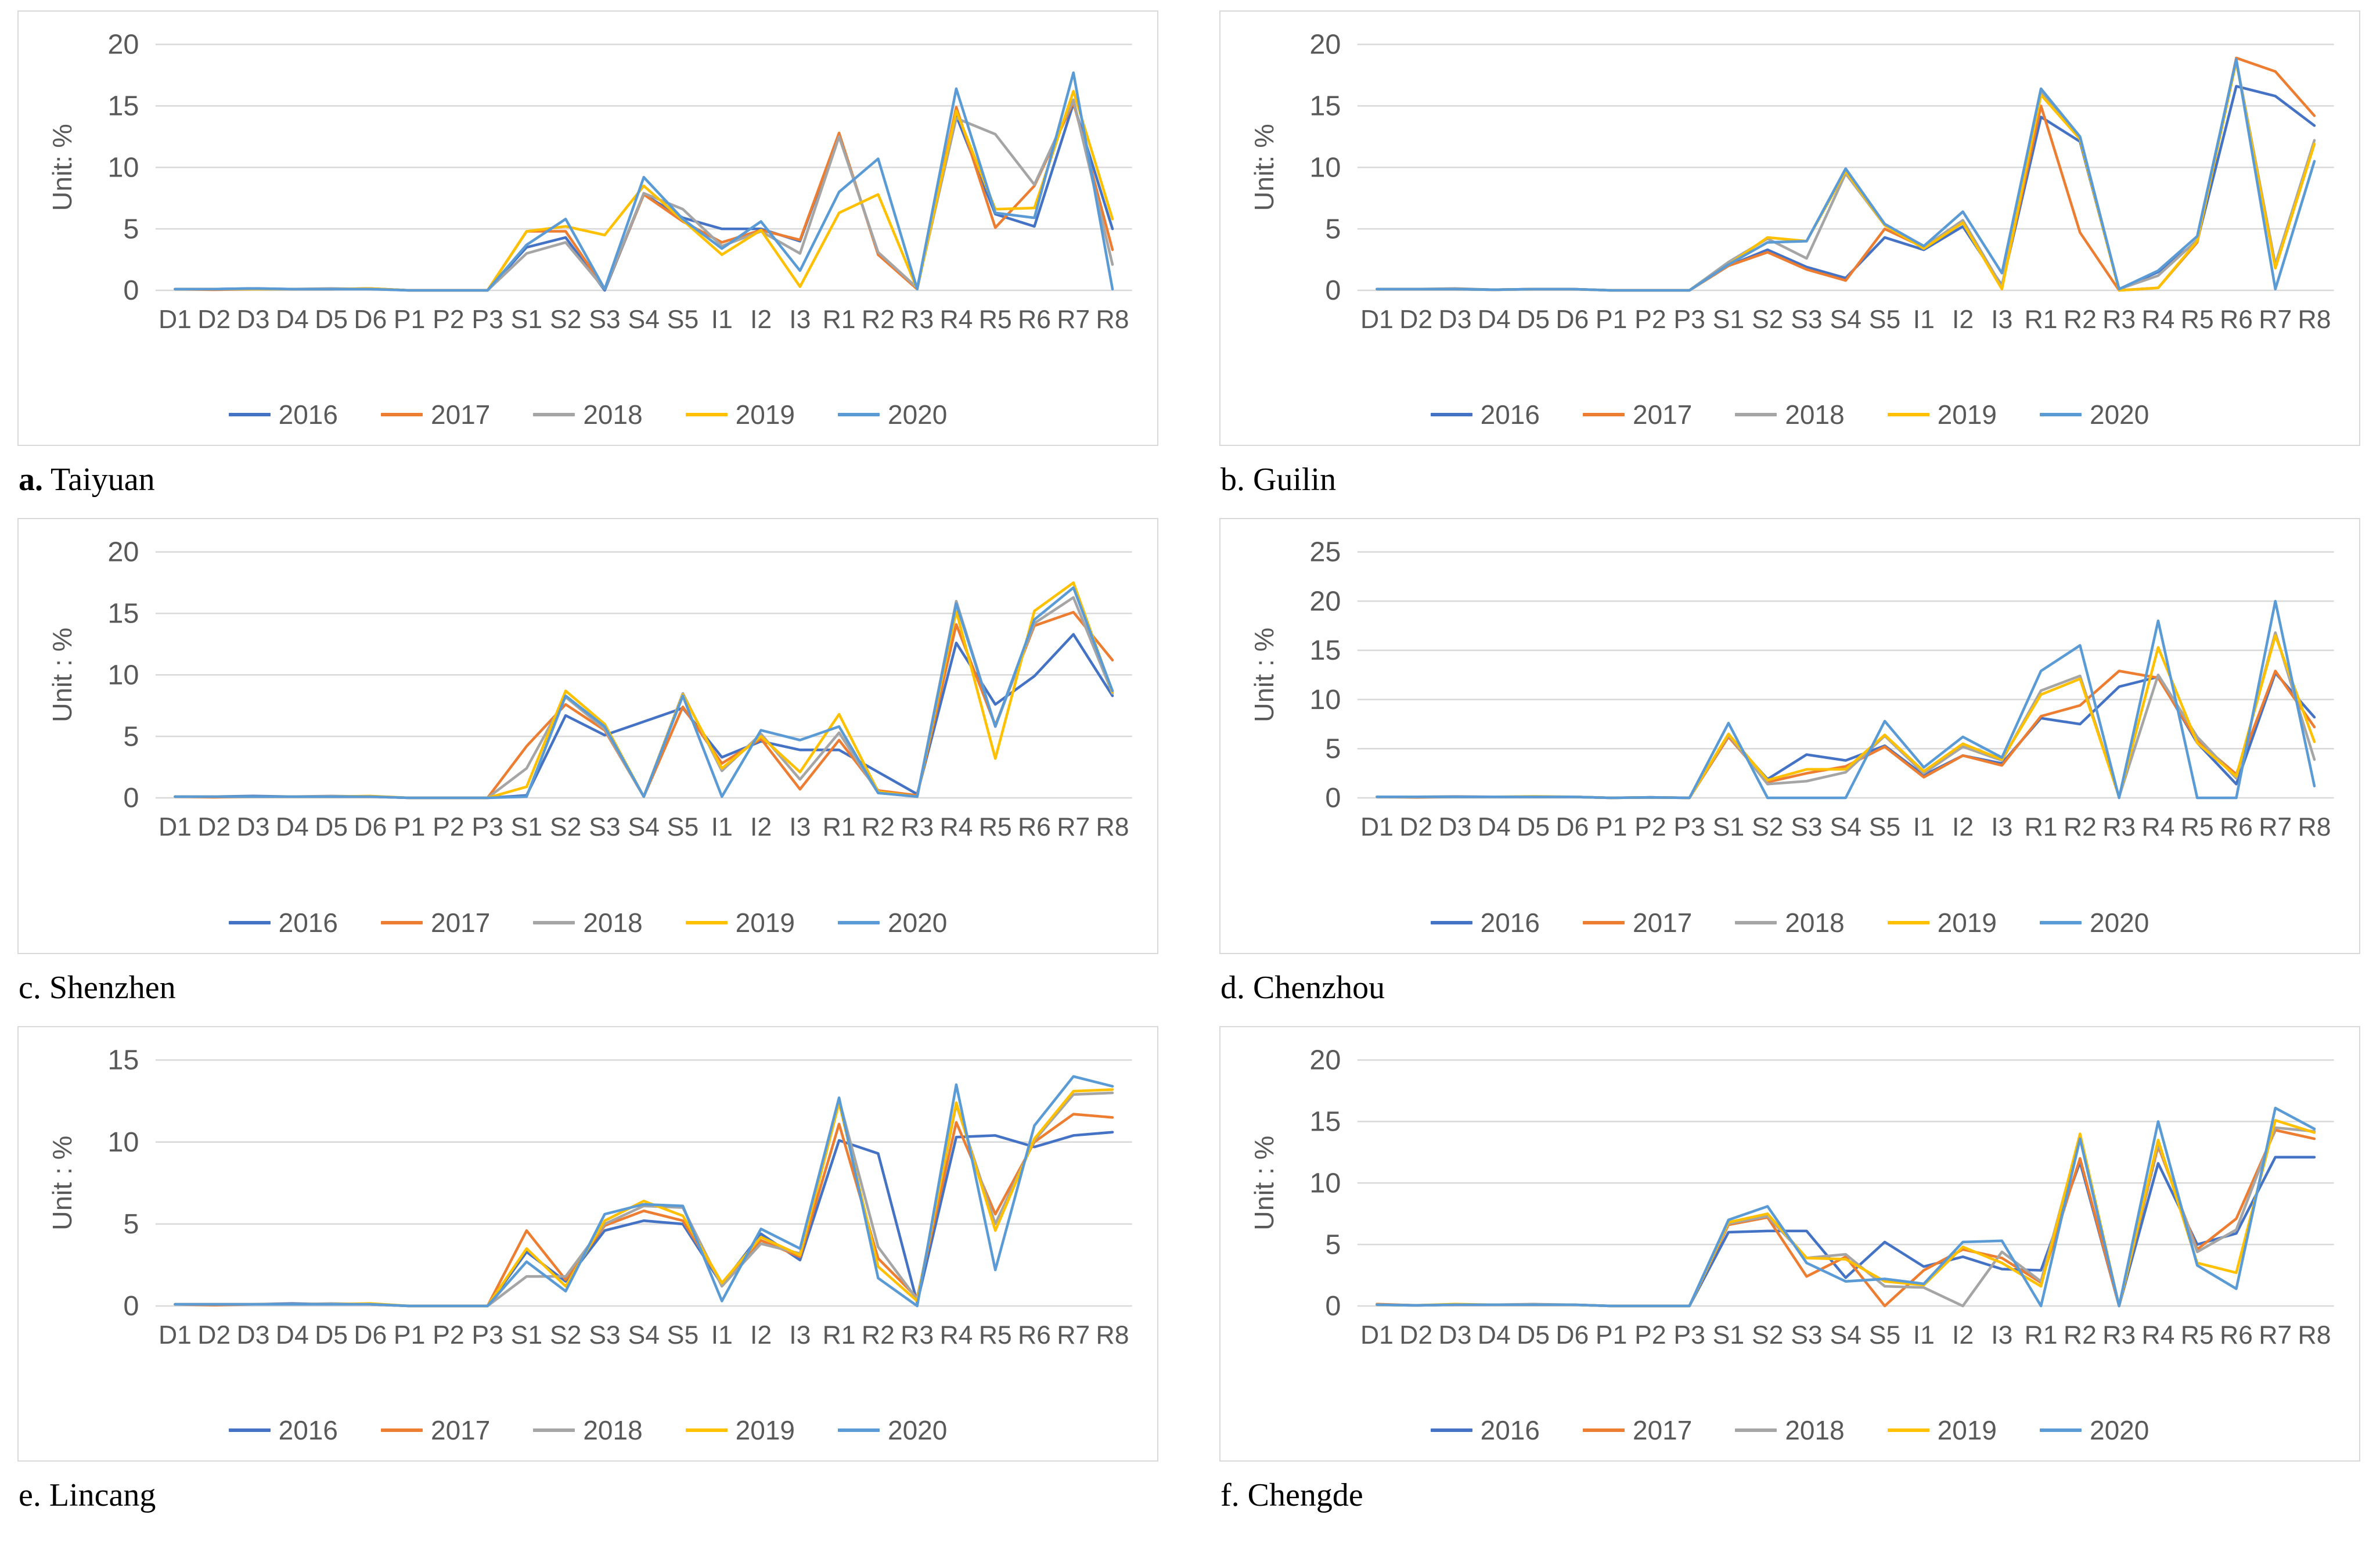  What do you see at coordinates (1455, 1334) in the screenshot?
I see `x-tick-label: D3` at bounding box center [1455, 1334].